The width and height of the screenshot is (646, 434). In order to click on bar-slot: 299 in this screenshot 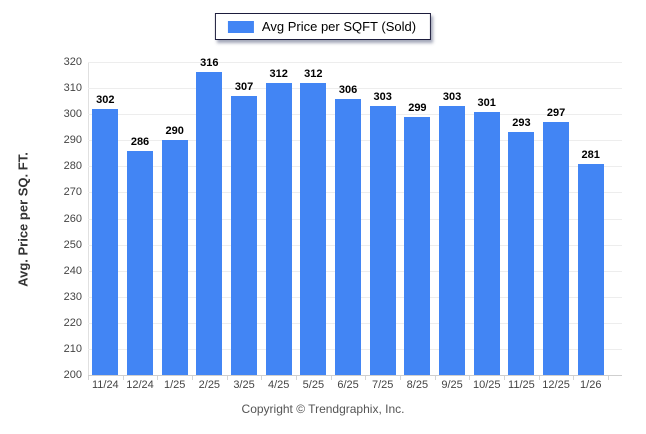, I will do `click(417, 218)`.